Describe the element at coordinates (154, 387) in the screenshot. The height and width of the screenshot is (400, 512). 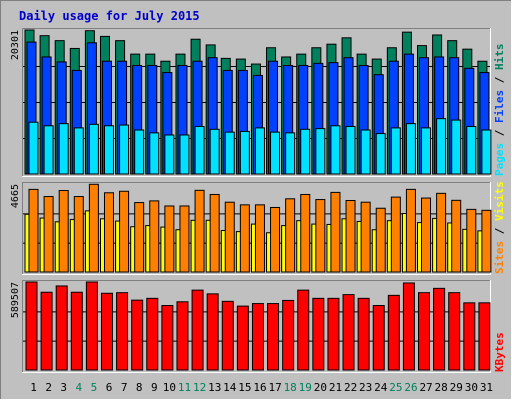
I see `x-tick-label: 9` at that location.